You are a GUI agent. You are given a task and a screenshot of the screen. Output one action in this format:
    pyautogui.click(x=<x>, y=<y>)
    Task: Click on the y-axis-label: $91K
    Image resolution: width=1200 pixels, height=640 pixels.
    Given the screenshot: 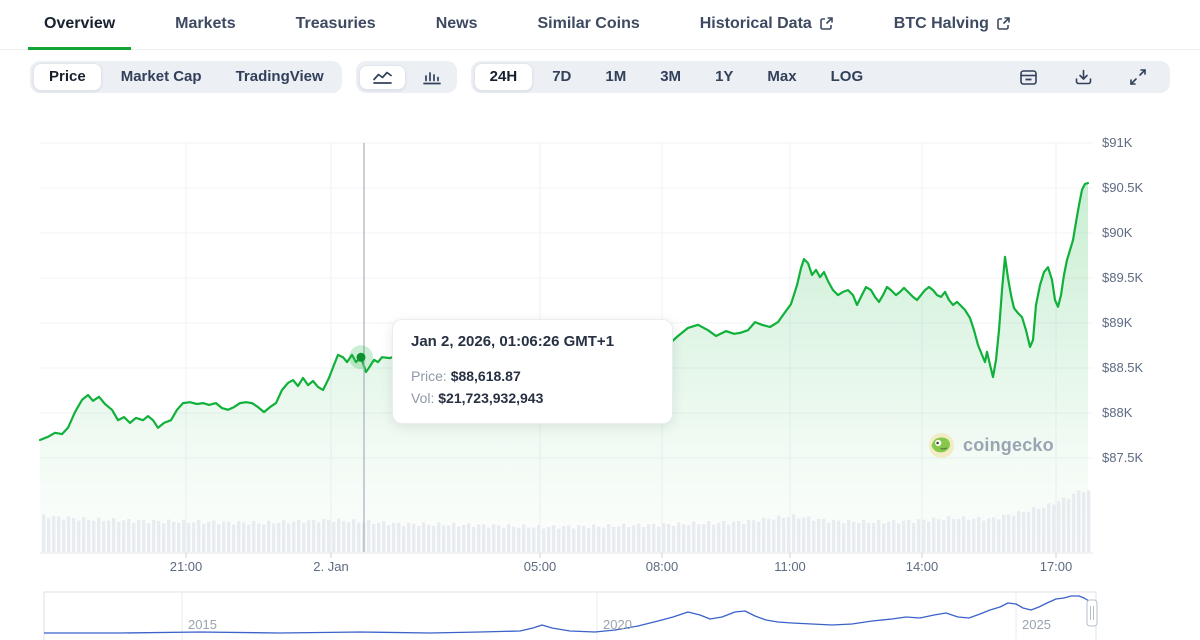 What is the action you would take?
    pyautogui.click(x=1117, y=142)
    